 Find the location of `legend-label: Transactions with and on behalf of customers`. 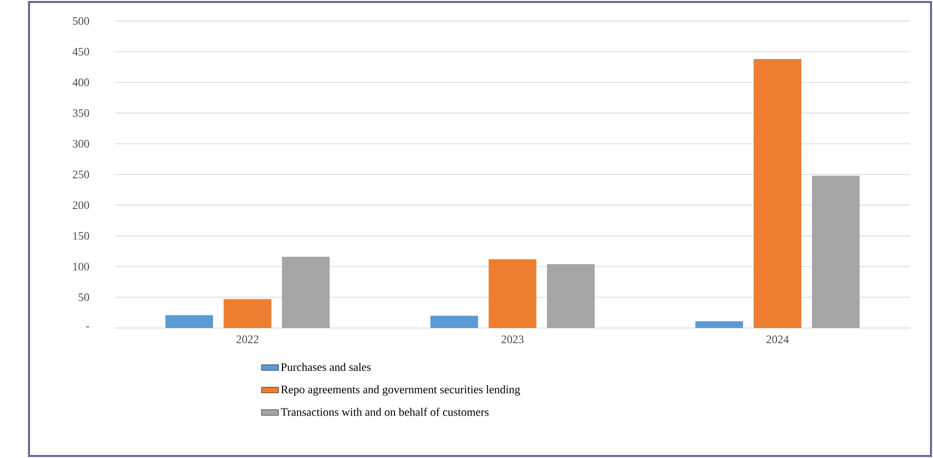

legend-label: Transactions with and on behalf of customers is located at coordinates (384, 412).